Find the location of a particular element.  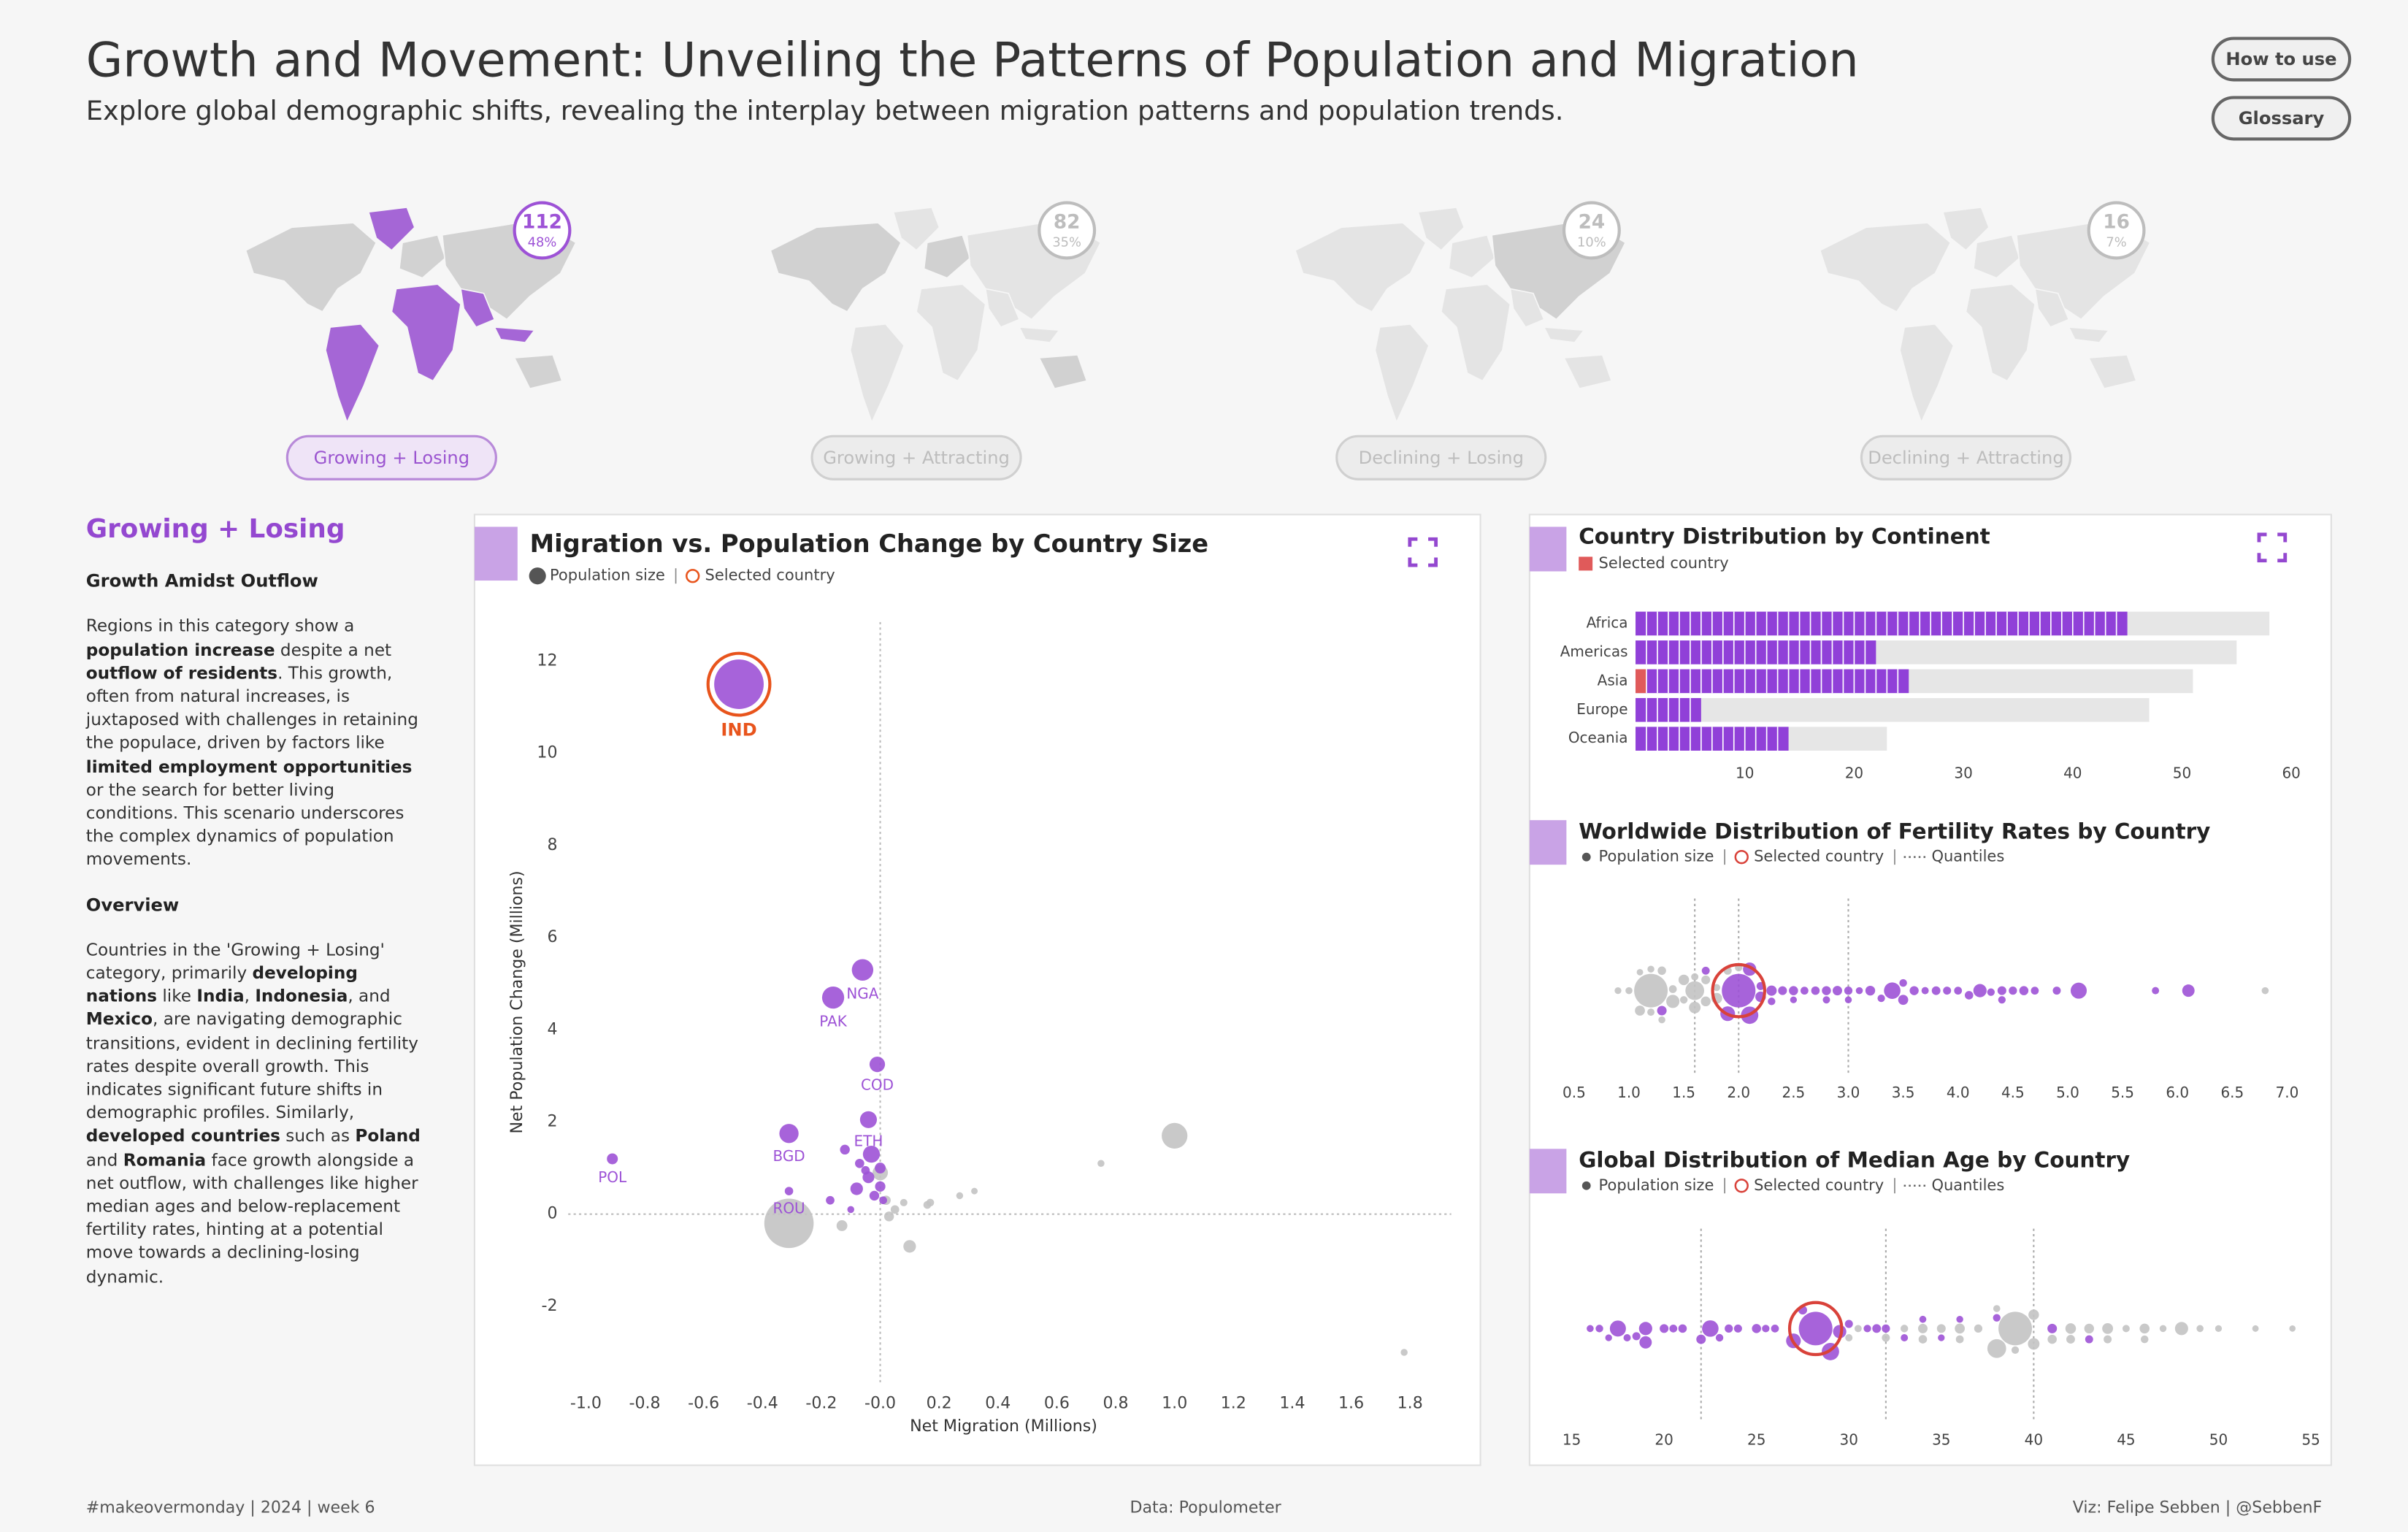

x-tick-label: 0.2 is located at coordinates (939, 1403).